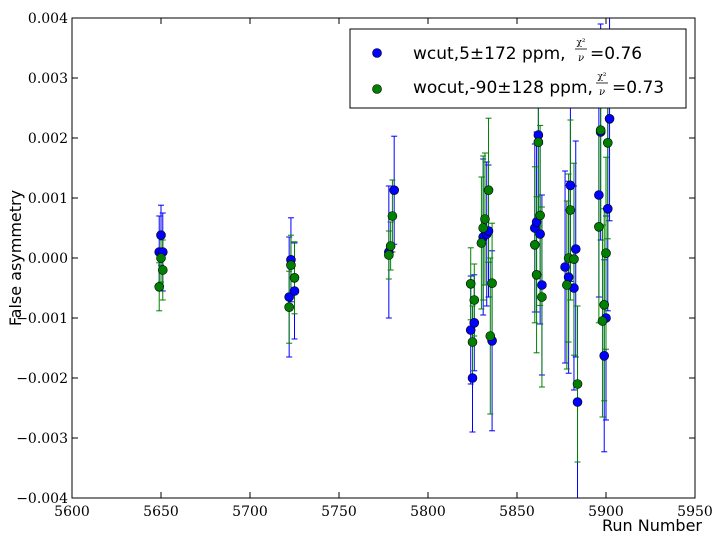  What do you see at coordinates (42, 439) in the screenshot?
I see `y-tick-label: −0.003` at bounding box center [42, 439].